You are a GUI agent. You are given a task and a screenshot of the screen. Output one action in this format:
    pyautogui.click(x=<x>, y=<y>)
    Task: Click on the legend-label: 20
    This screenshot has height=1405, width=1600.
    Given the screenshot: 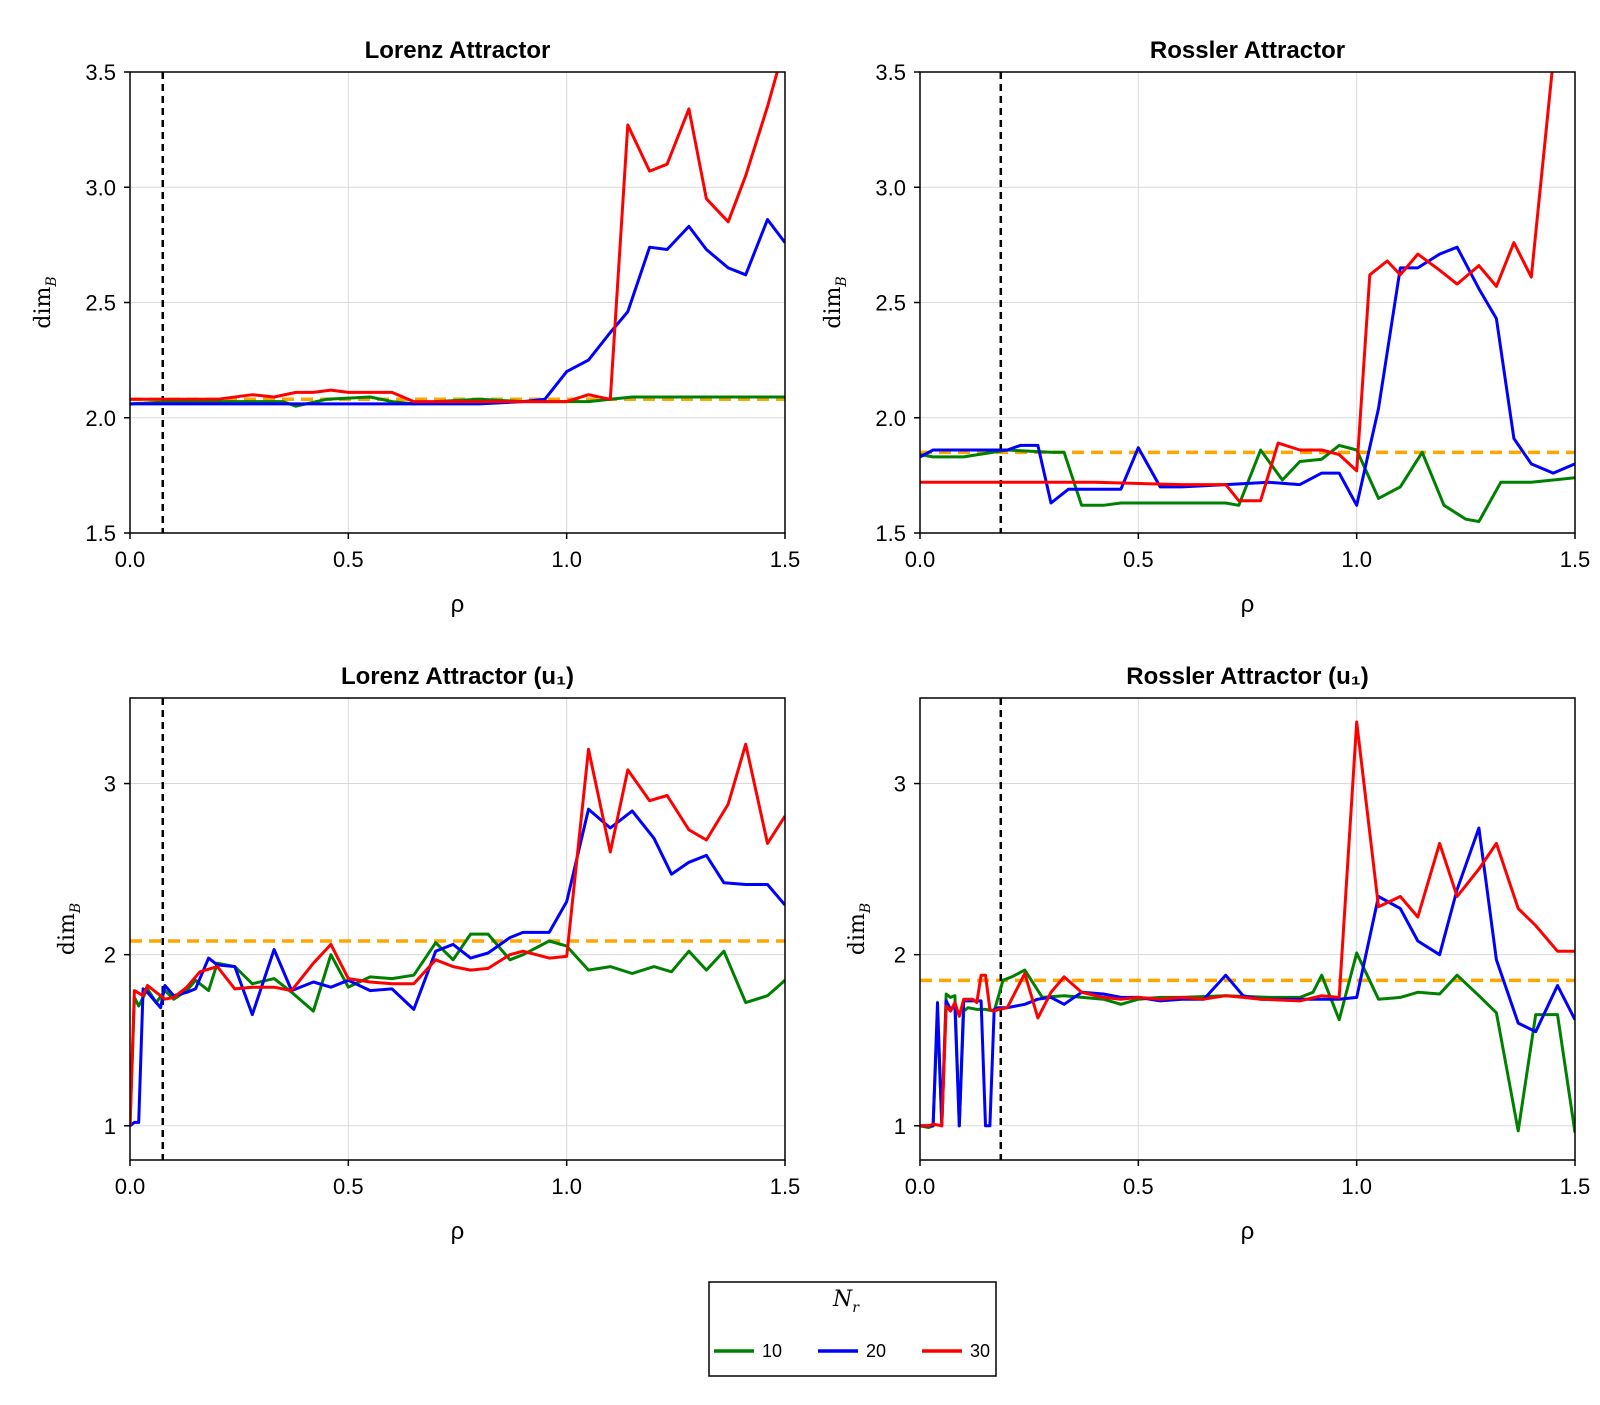 What is the action you would take?
    pyautogui.click(x=876, y=1351)
    